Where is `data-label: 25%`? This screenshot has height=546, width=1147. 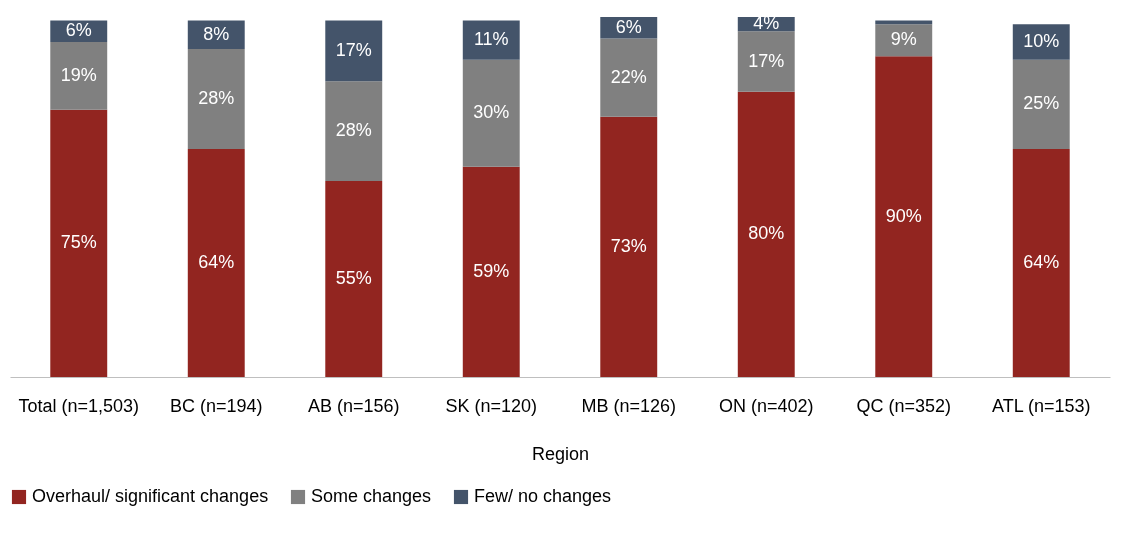
data-label: 25% is located at coordinates (1041, 103).